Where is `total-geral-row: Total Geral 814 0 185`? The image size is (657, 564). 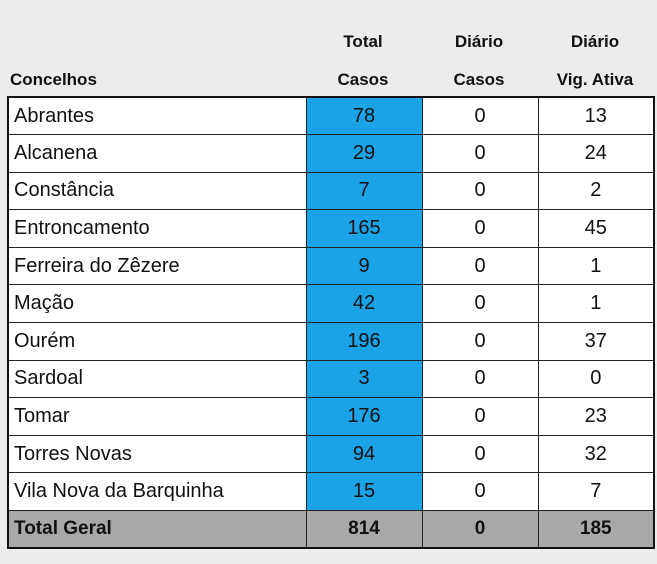
total-geral-row: Total Geral 814 0 185 is located at coordinates (331, 529).